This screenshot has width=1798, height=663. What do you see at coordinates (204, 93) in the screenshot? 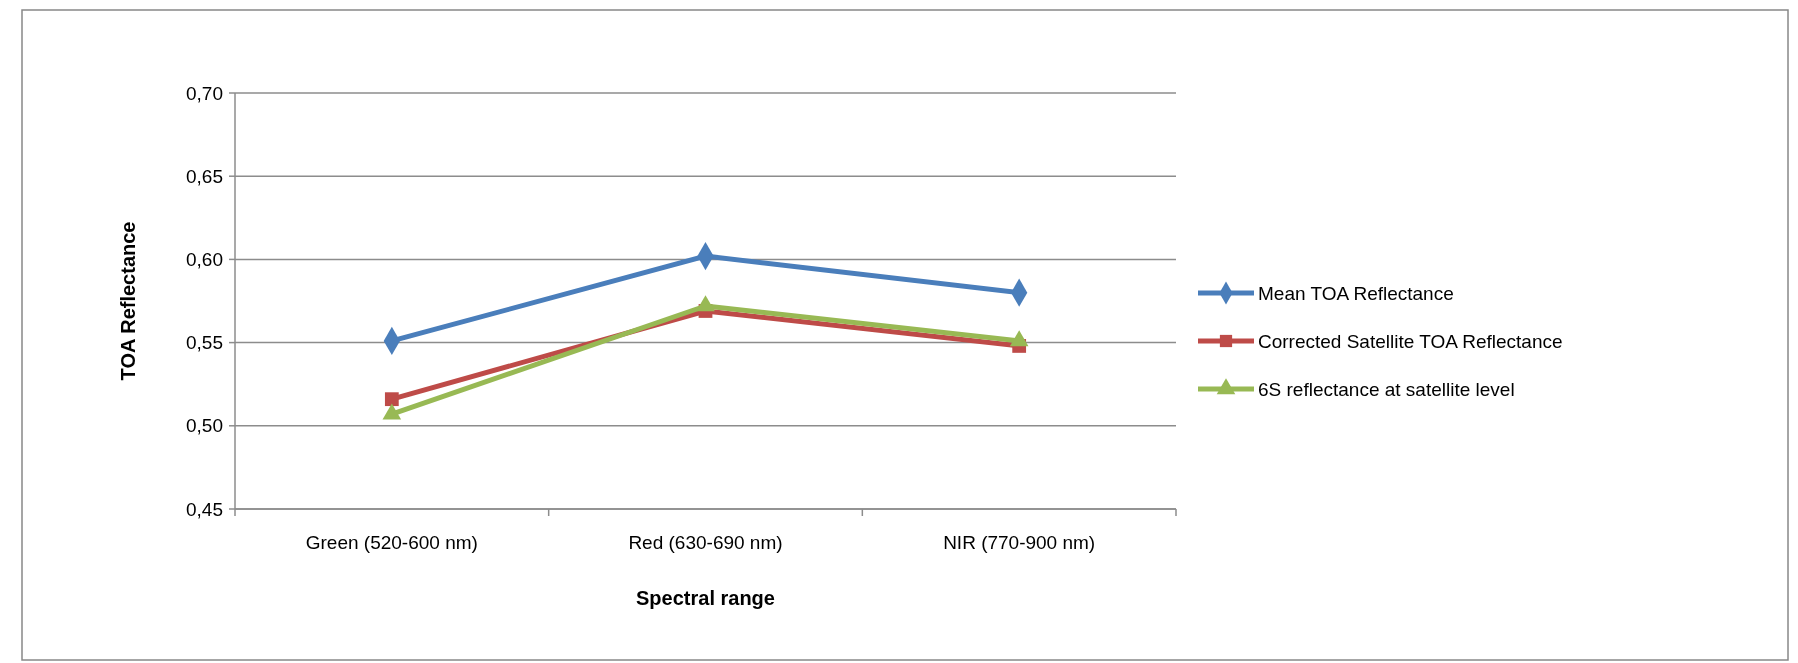
I see `y-tick-label: 0,70` at bounding box center [204, 93].